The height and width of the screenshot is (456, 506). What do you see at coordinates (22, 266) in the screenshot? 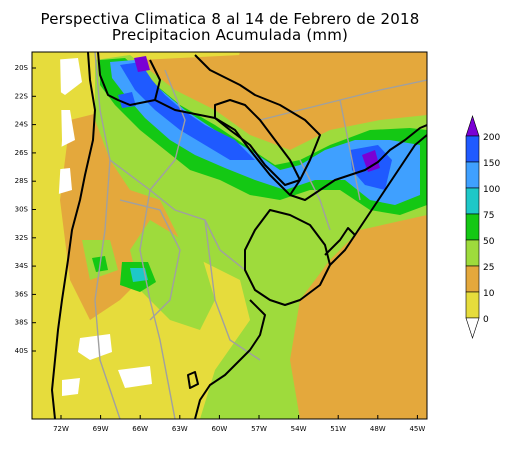
I see `latitude-tick-label: 34S` at bounding box center [22, 266].